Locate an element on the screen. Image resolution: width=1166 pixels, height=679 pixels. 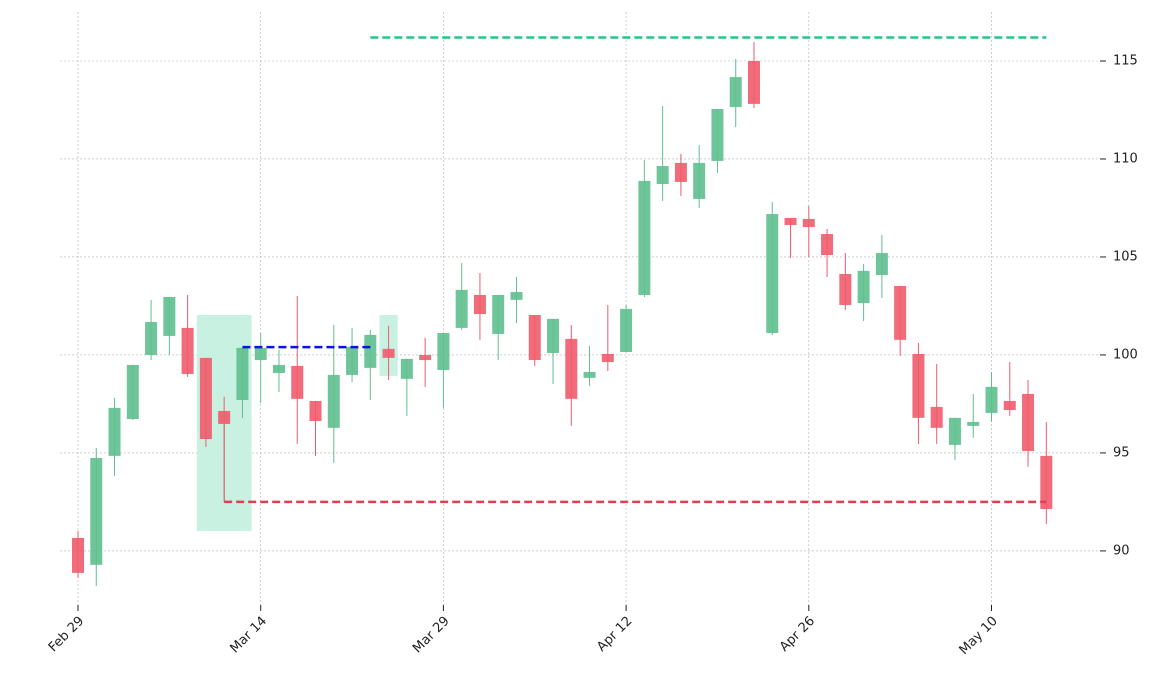
x-tick-label: Mar 29 is located at coordinates (431, 635).